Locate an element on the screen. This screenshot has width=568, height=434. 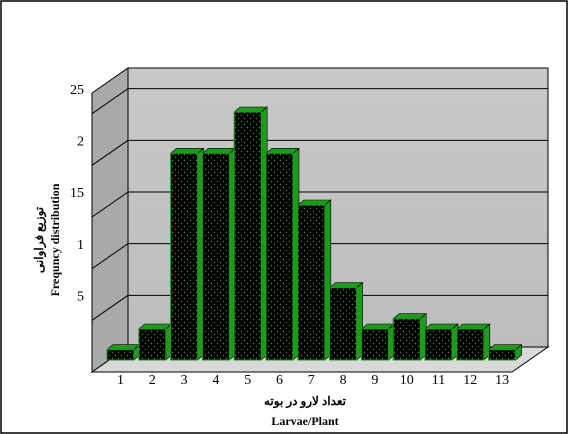
x-tick-label: 10 is located at coordinates (407, 380).